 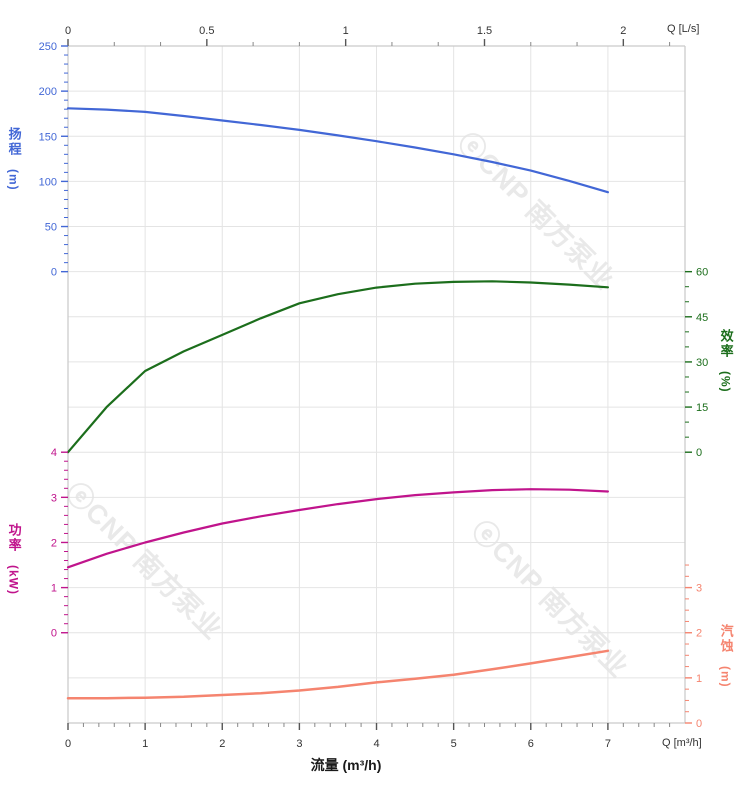 What do you see at coordinates (725, 381) in the screenshot?
I see `efficiency-axis-unit: (%)` at bounding box center [725, 381].